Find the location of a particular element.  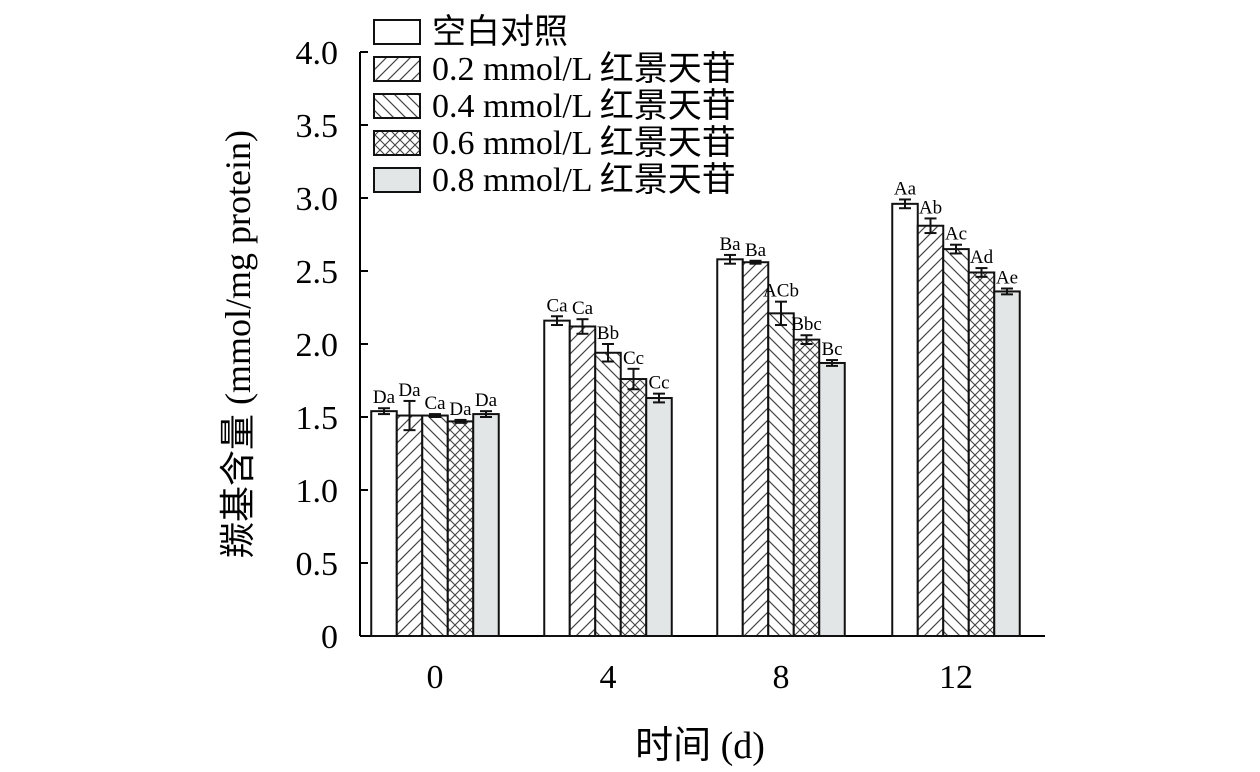

significance-label: Bbc is located at coordinates (806, 324).